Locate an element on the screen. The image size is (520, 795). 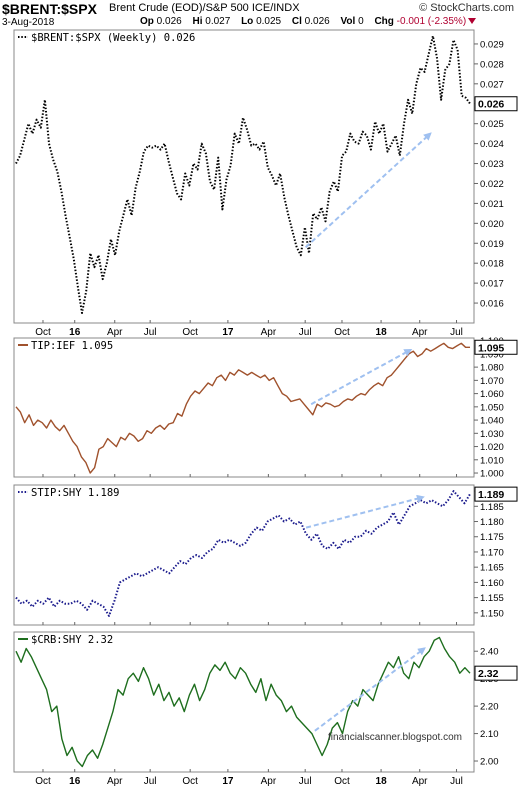
chg-label: Chg is located at coordinates (384, 21).